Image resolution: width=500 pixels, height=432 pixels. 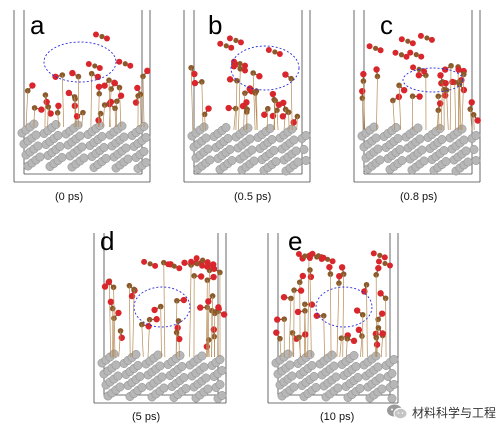 I want to click on time-label: (0.5 ps), so click(x=253, y=197).